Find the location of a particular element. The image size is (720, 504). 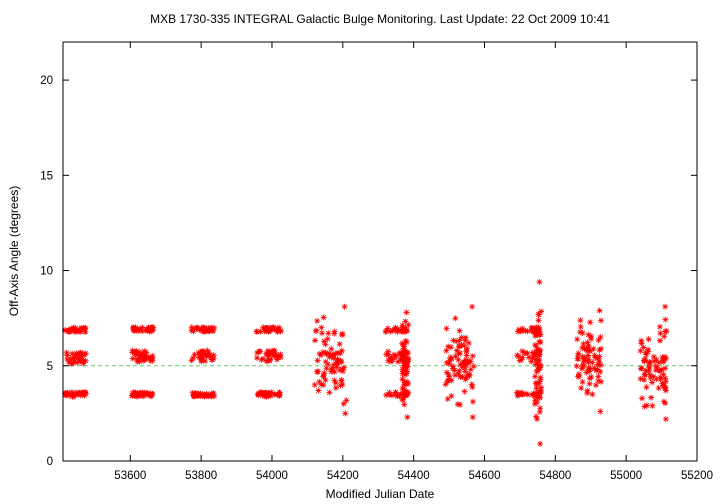

y-tick-label: 5 is located at coordinates (50, 367).